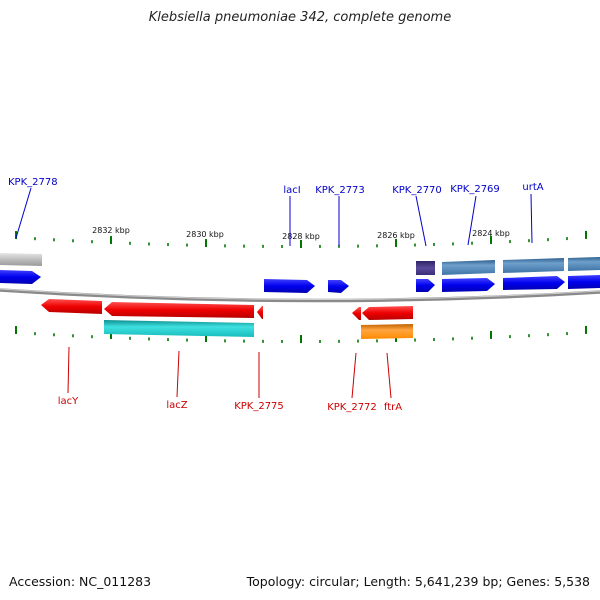 Image resolution: width=600 pixels, height=600 pixels. I want to click on reverse-cds, so click(227, 309).